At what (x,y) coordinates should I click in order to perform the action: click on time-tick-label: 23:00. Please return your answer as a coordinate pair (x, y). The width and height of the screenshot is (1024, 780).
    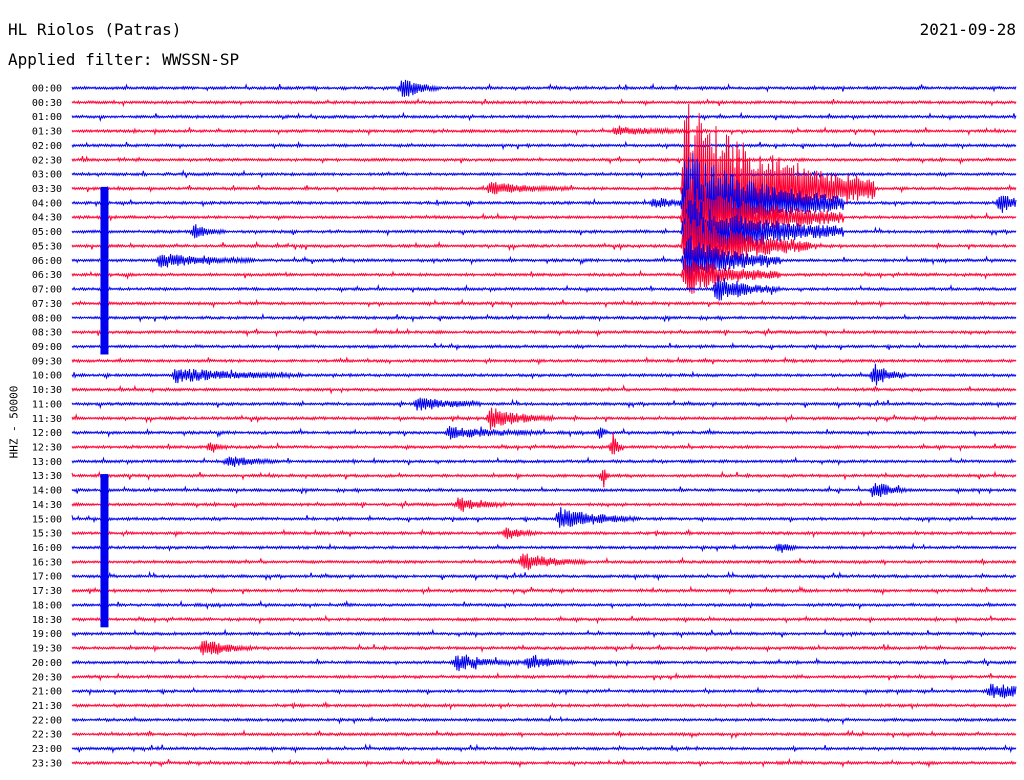
    Looking at the image, I should click on (47, 749).